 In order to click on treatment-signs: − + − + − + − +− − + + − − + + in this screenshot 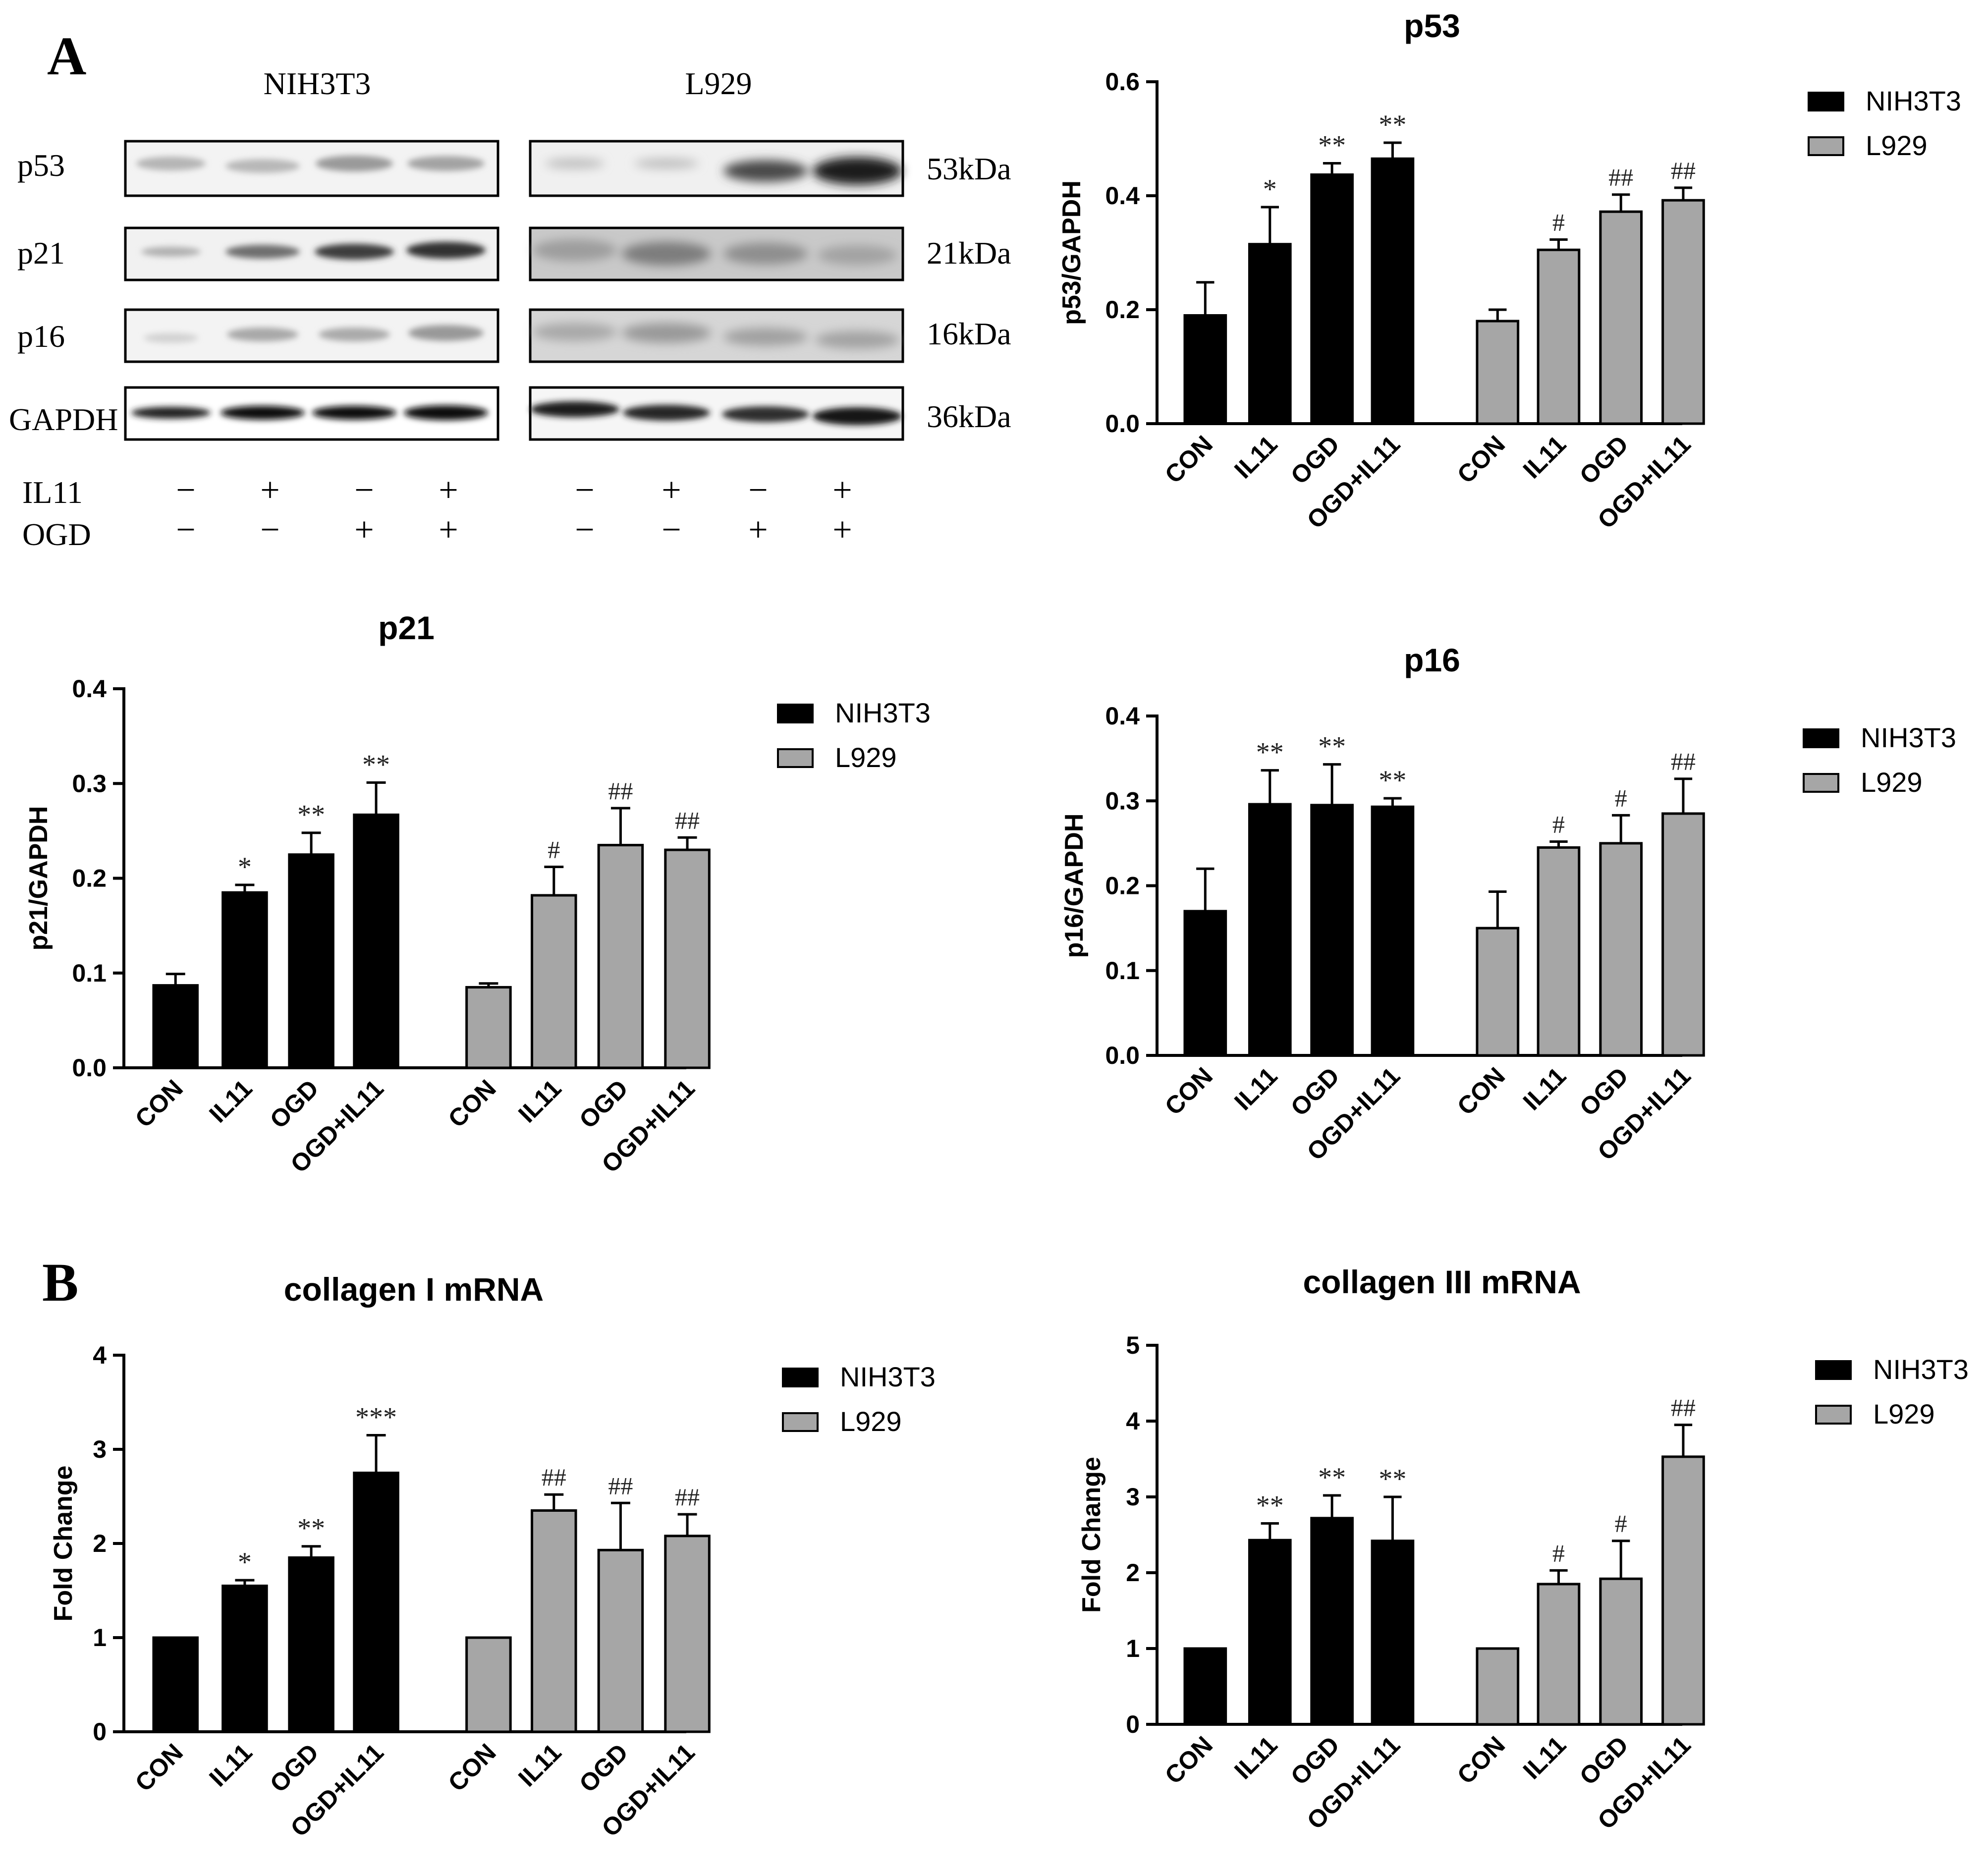, I will do `click(514, 510)`.